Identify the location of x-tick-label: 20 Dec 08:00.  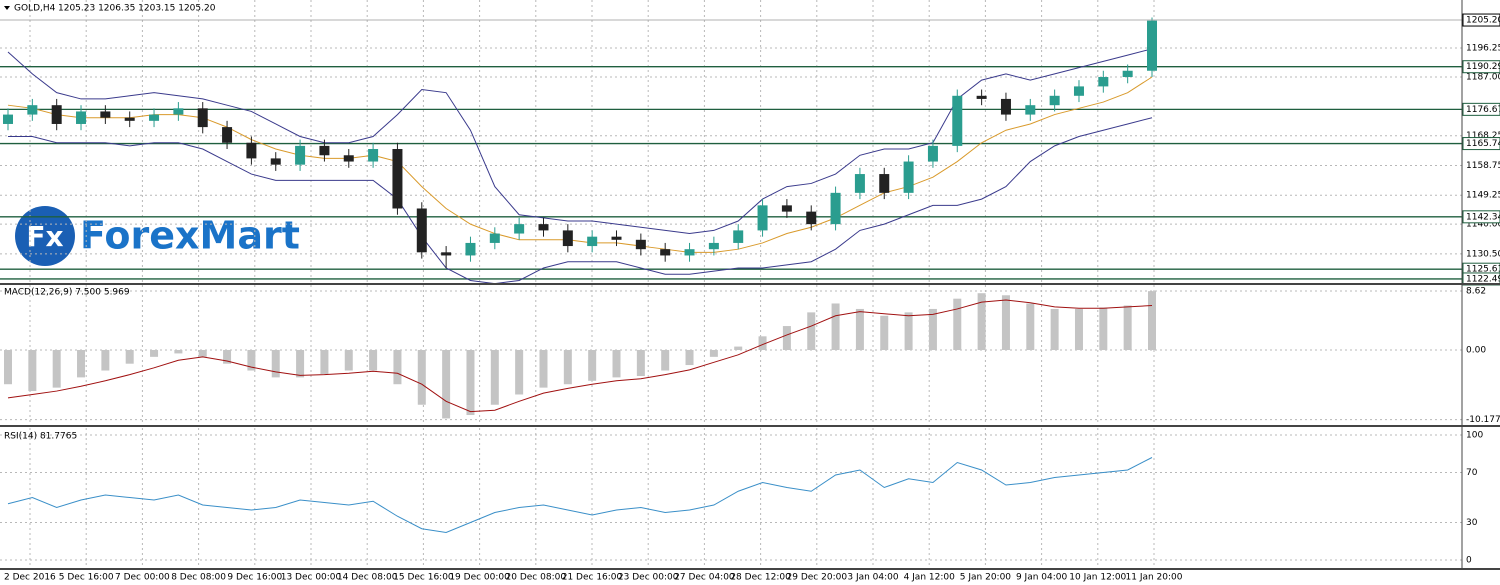
(536, 578).